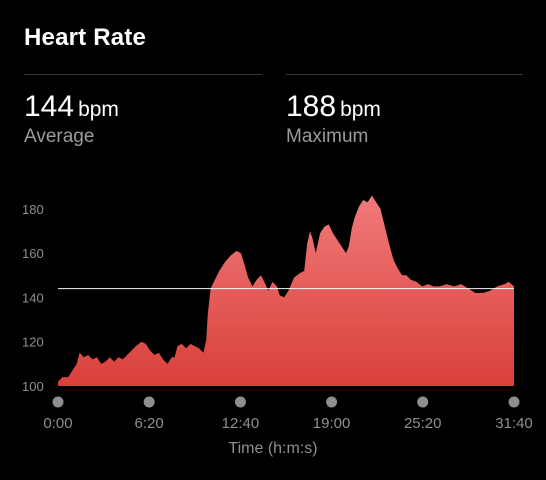  I want to click on page-title: Heart Rate, so click(85, 37).